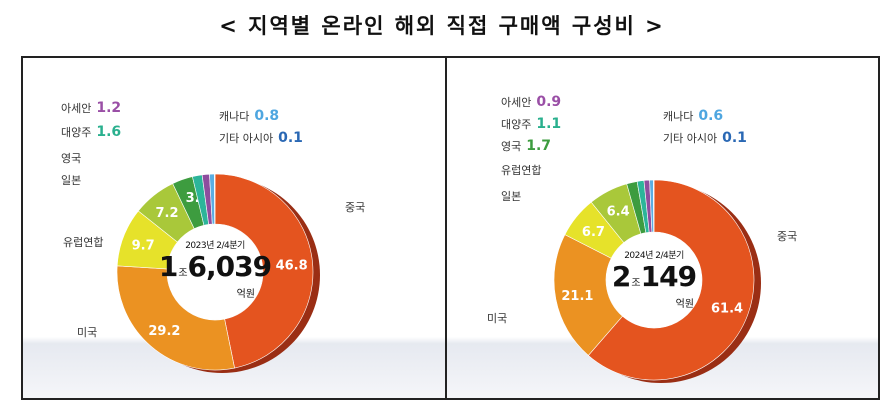 This screenshot has height=407, width=884. What do you see at coordinates (526, 146) in the screenshot?
I see `label-uk: 영국 1.7` at bounding box center [526, 146].